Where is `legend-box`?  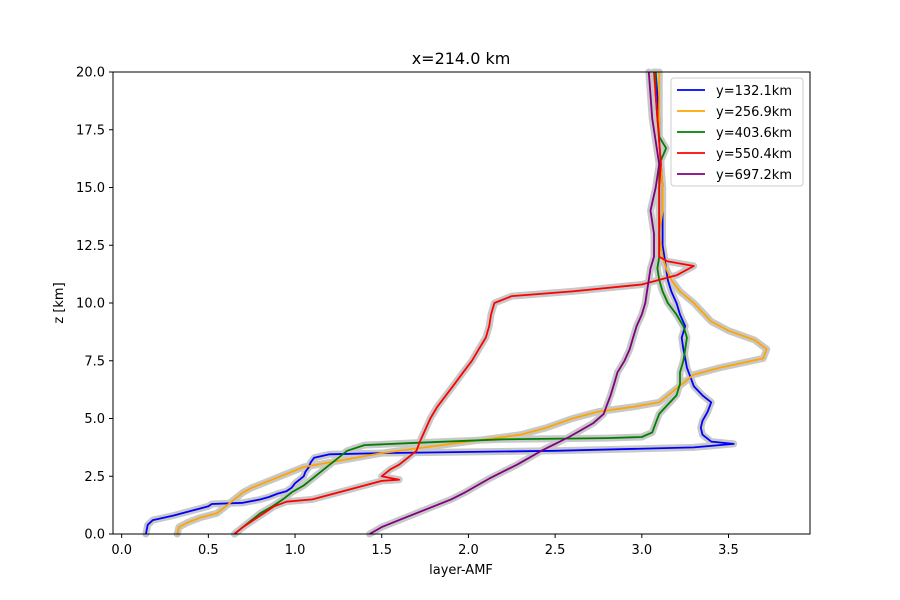 legend-box is located at coordinates (737, 132).